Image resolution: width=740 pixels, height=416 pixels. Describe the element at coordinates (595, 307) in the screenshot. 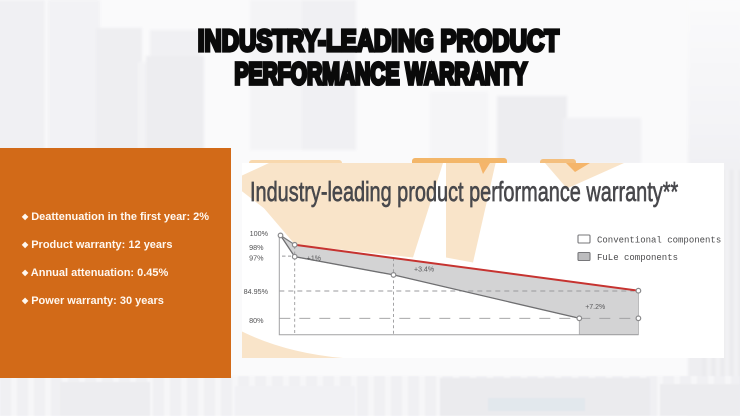

I see `svg-text: +7.2%` at that location.